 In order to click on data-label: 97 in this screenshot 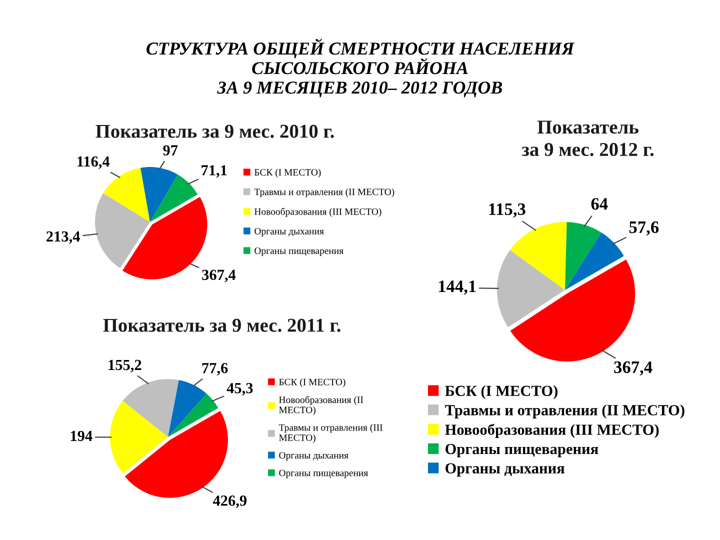, I will do `click(170, 150)`.